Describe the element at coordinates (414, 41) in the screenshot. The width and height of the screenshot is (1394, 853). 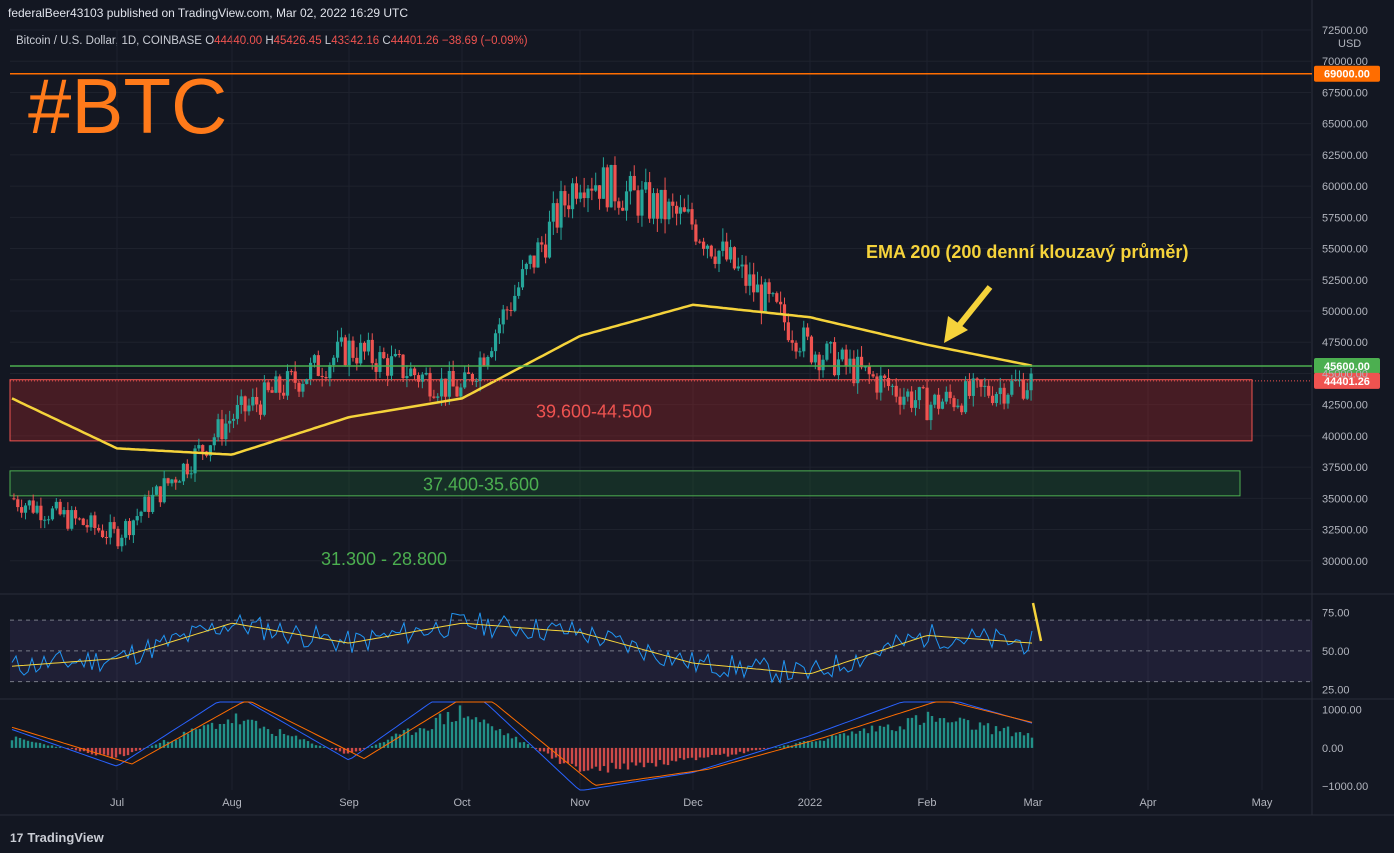
I see `close-value: 44401.26` at that location.